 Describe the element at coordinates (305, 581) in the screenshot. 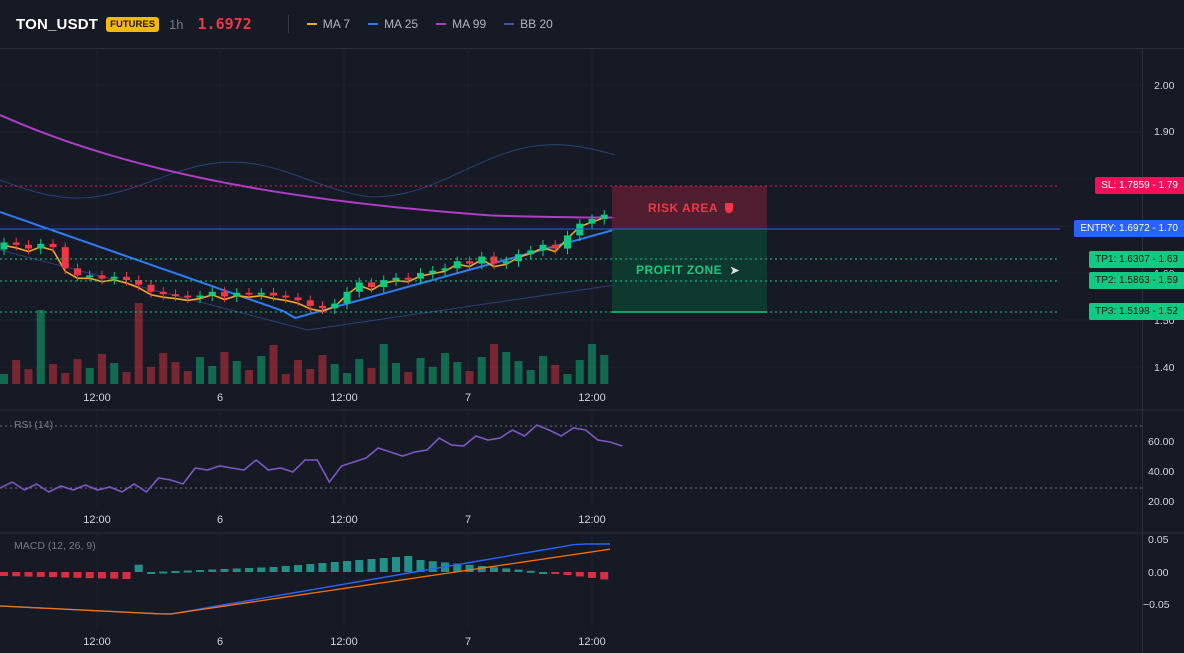

I see `signal-line` at that location.